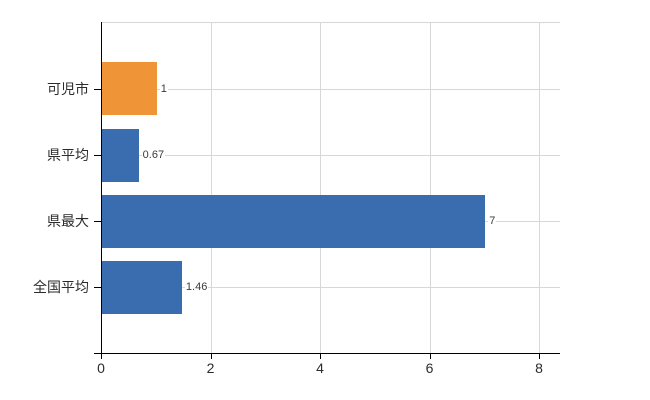  What do you see at coordinates (492, 221) in the screenshot?
I see `bar-value-label: 7` at bounding box center [492, 221].